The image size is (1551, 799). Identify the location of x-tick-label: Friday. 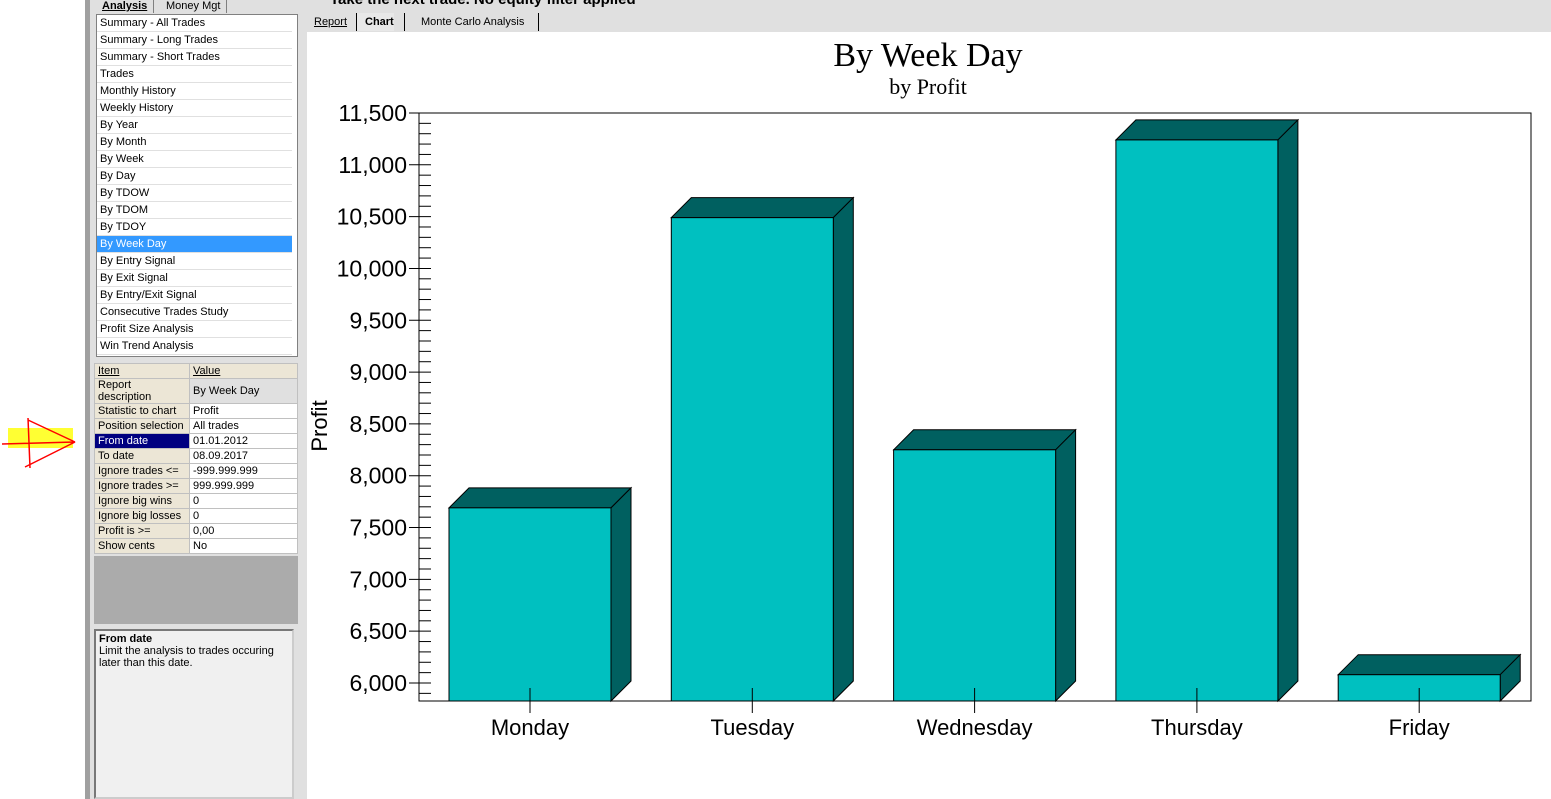
(1419, 727).